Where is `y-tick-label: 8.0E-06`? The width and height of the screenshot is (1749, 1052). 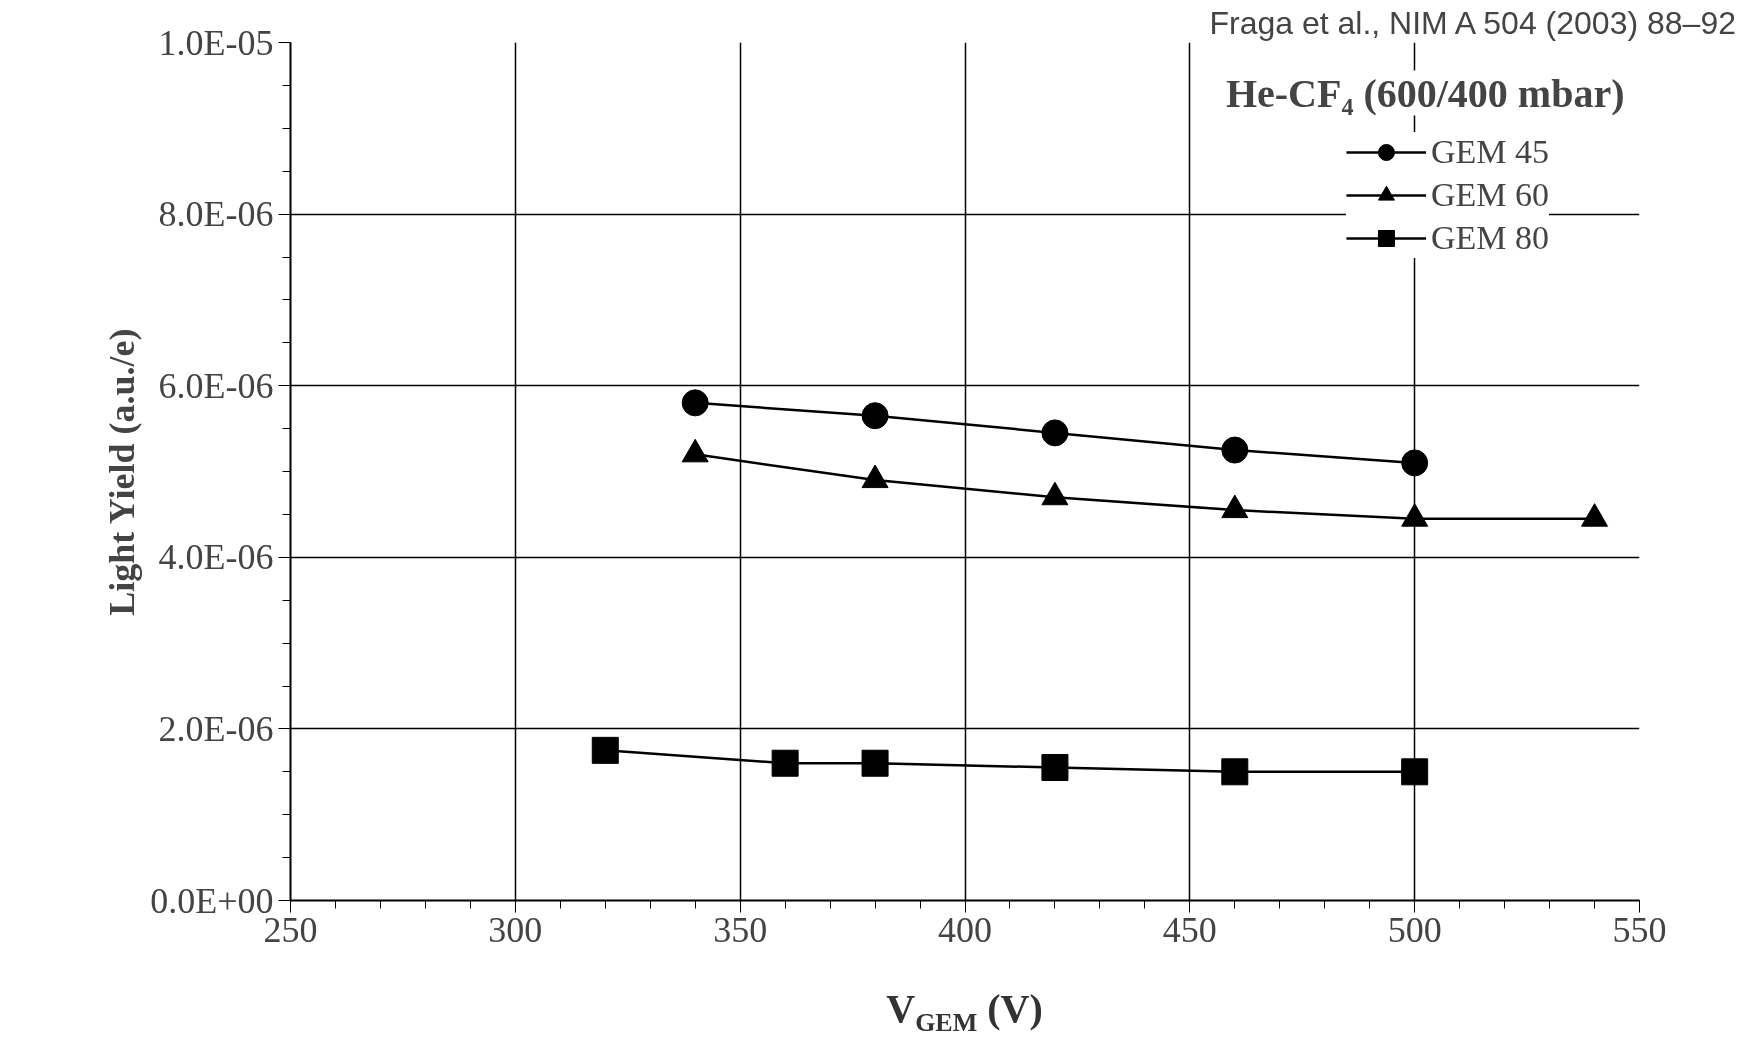
y-tick-label: 8.0E-06 is located at coordinates (216, 214).